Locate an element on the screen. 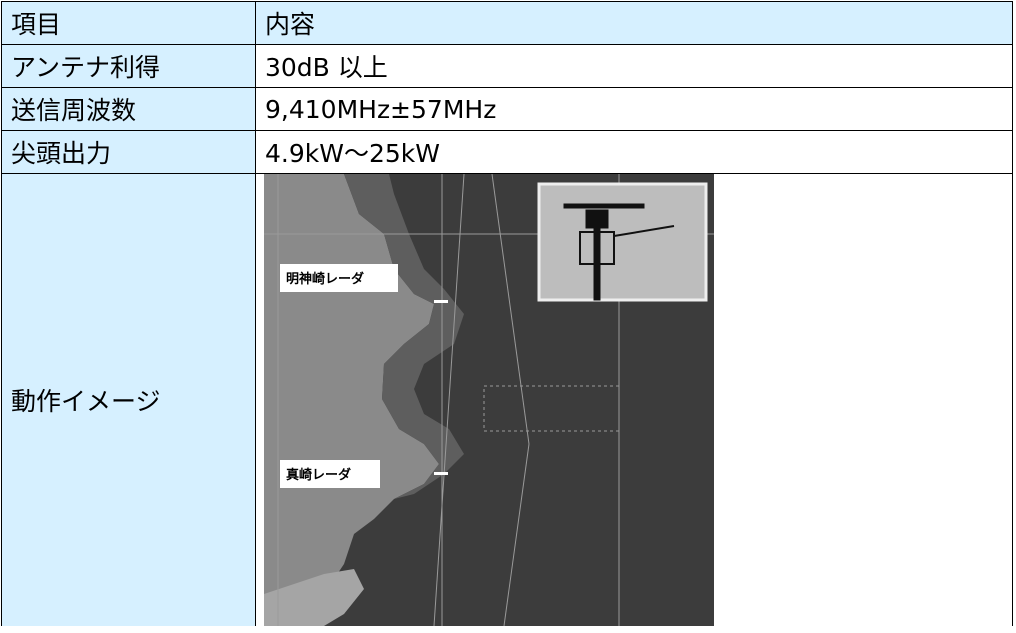 The height and width of the screenshot is (633, 1016). row: アンテナ利得 30dB 以上 is located at coordinates (507, 66).